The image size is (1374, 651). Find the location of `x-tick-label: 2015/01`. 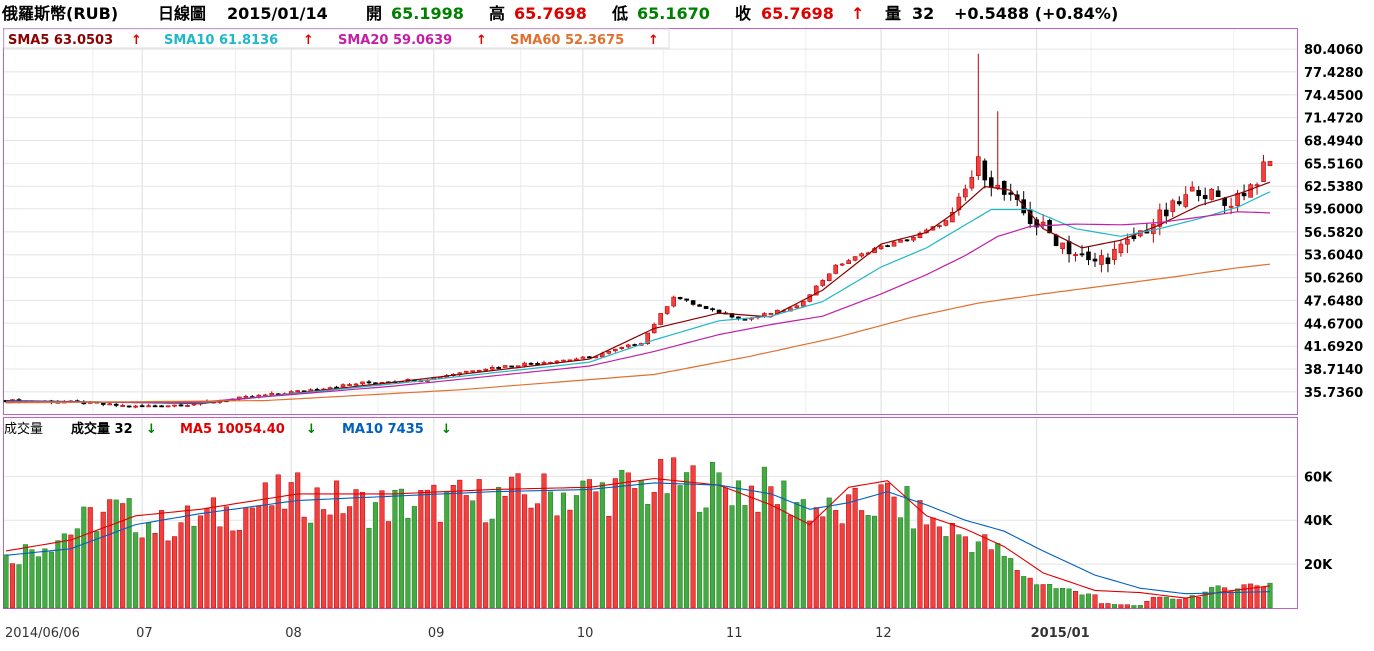

x-tick-label: 2015/01 is located at coordinates (1060, 633).